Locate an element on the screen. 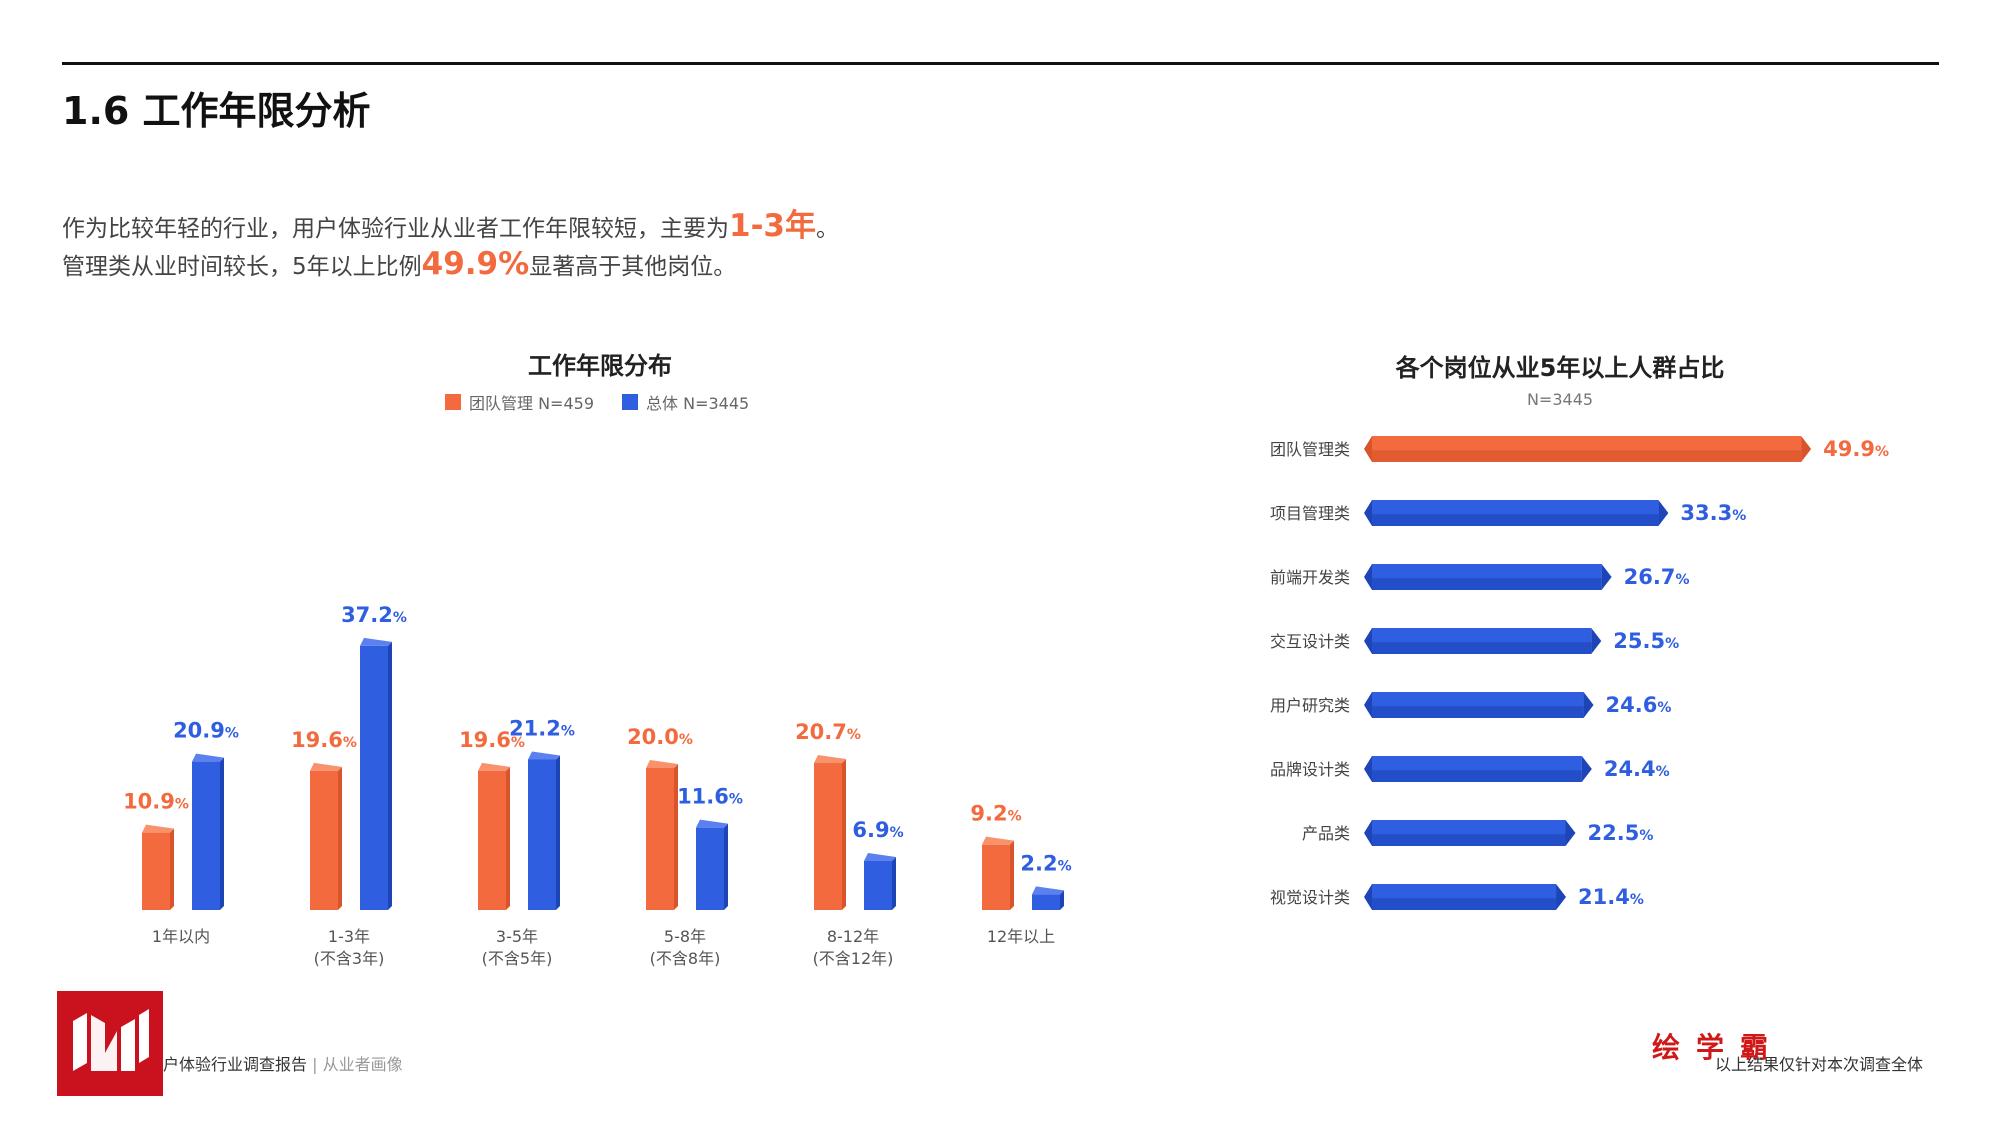 The image size is (2000, 1135). intro-highlight: 49.9% is located at coordinates (475, 264).